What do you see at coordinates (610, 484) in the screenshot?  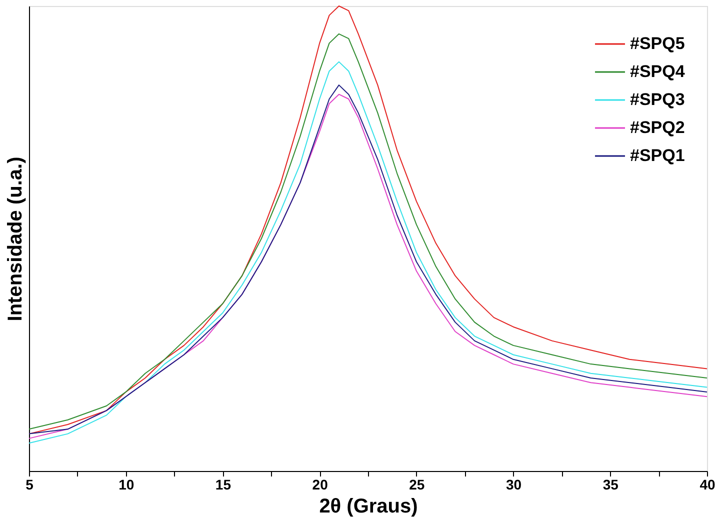 I see `x-tick-label: 35` at bounding box center [610, 484].